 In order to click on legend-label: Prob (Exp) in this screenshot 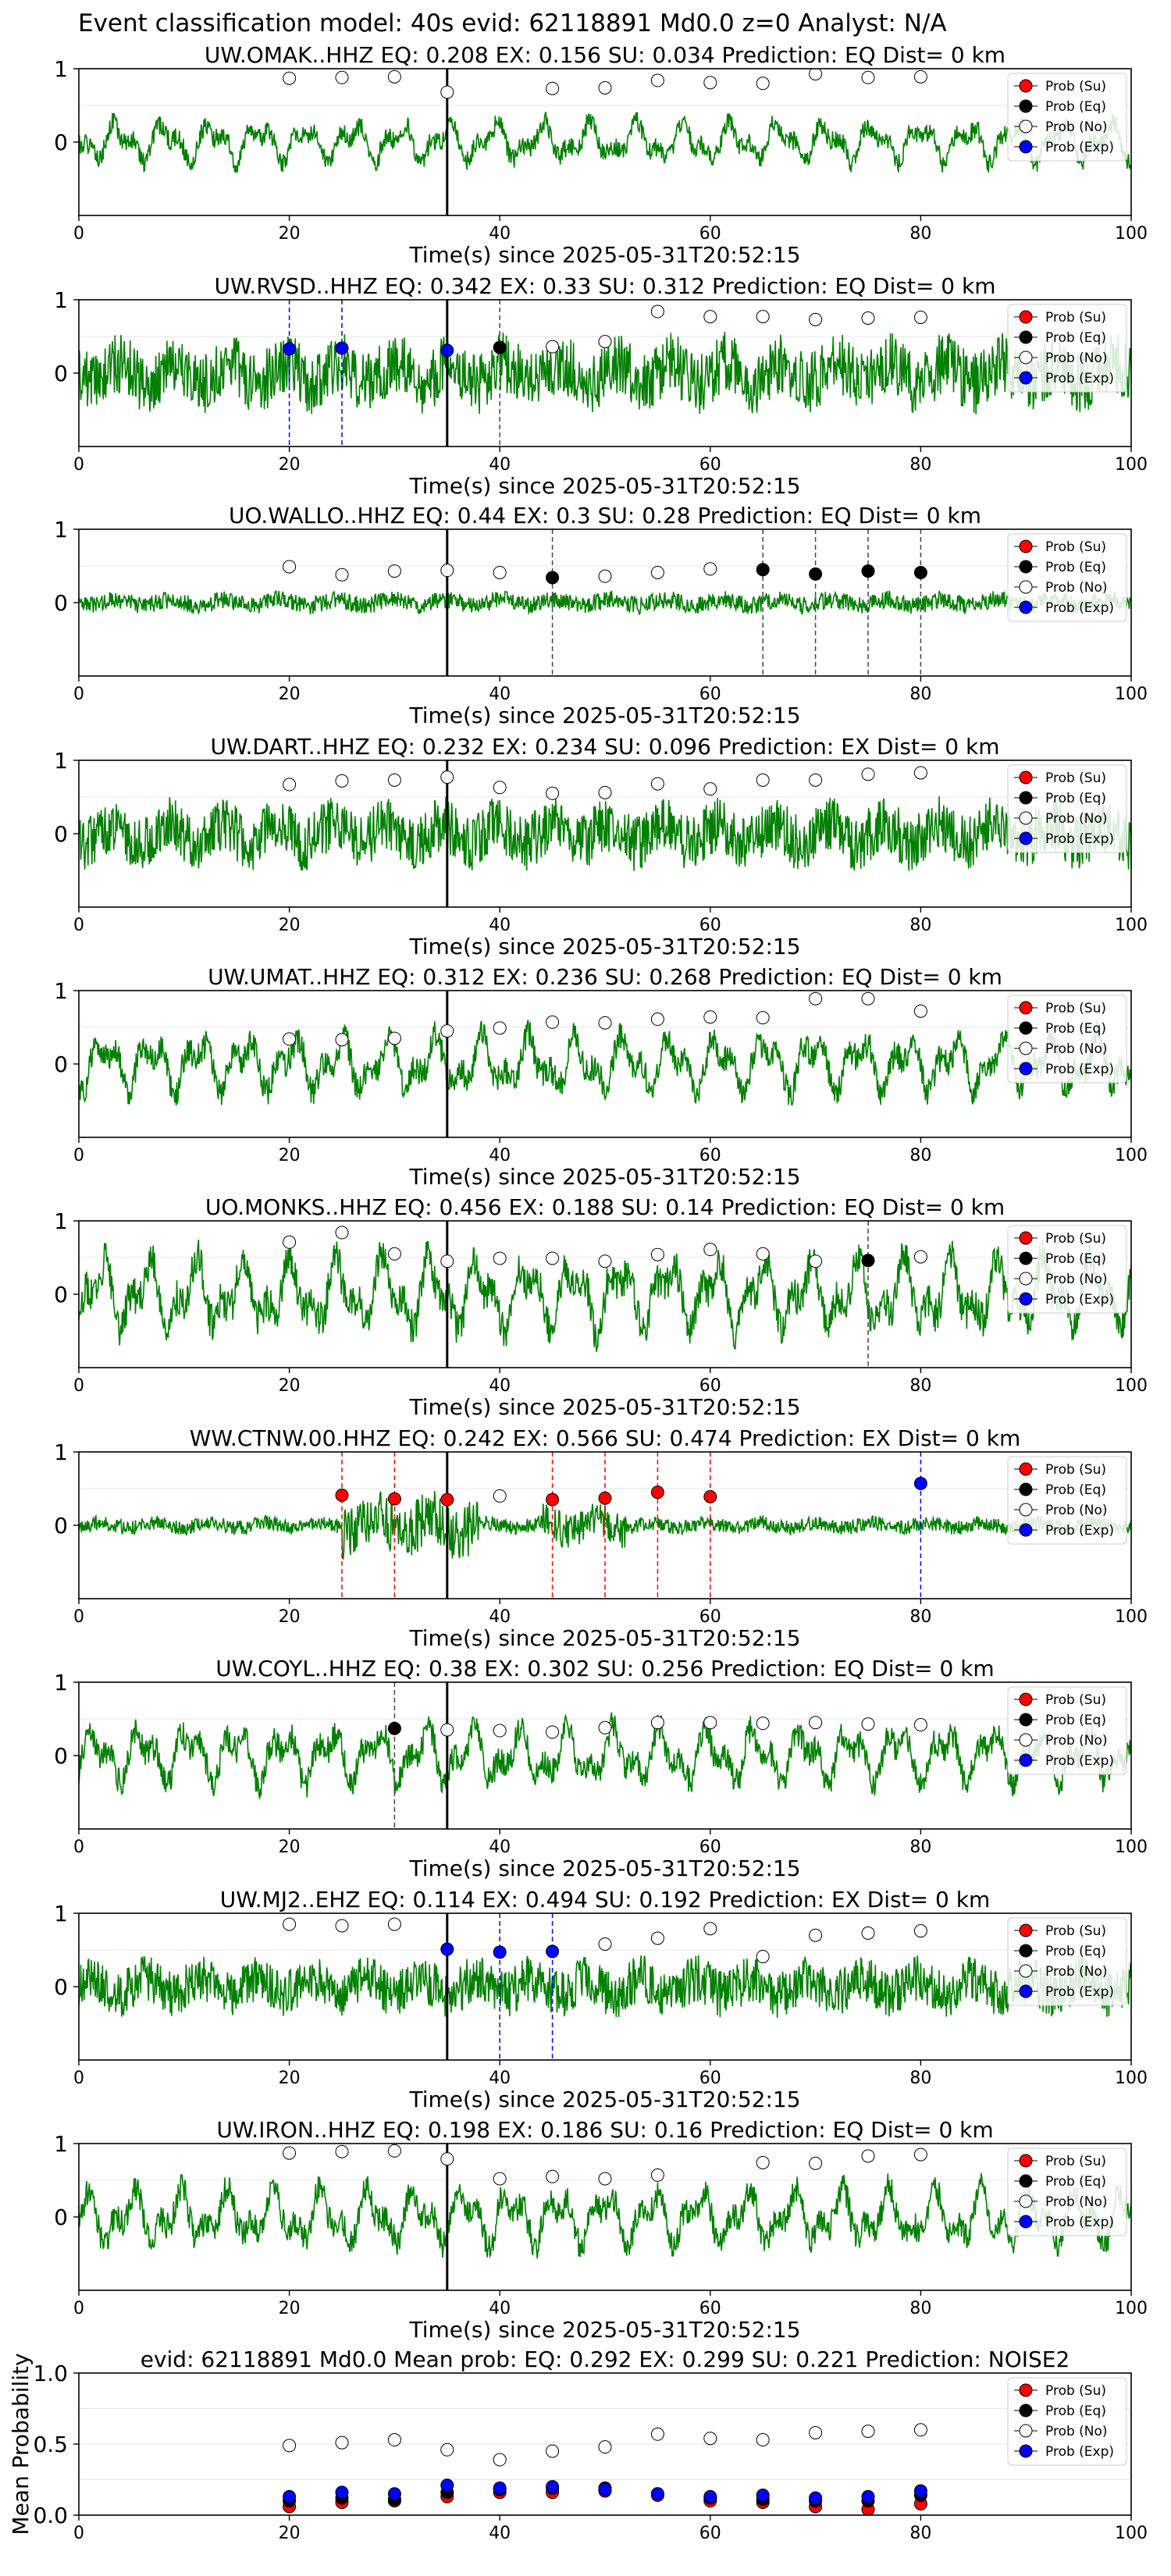, I will do `click(1079, 1992)`.